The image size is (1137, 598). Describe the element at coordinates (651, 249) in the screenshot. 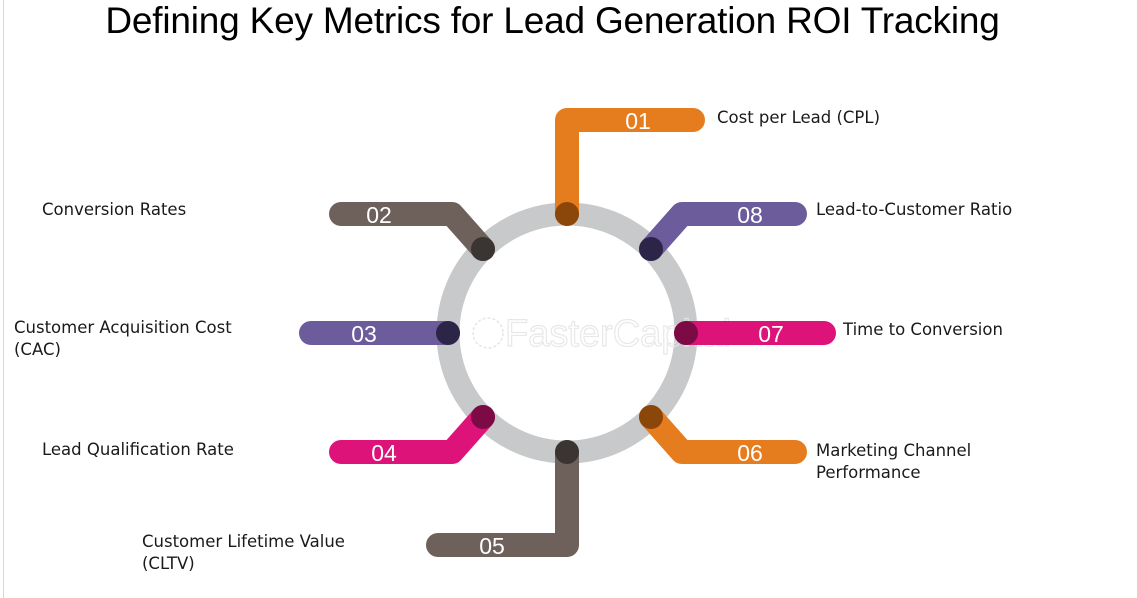

I see `metric-08-node` at that location.